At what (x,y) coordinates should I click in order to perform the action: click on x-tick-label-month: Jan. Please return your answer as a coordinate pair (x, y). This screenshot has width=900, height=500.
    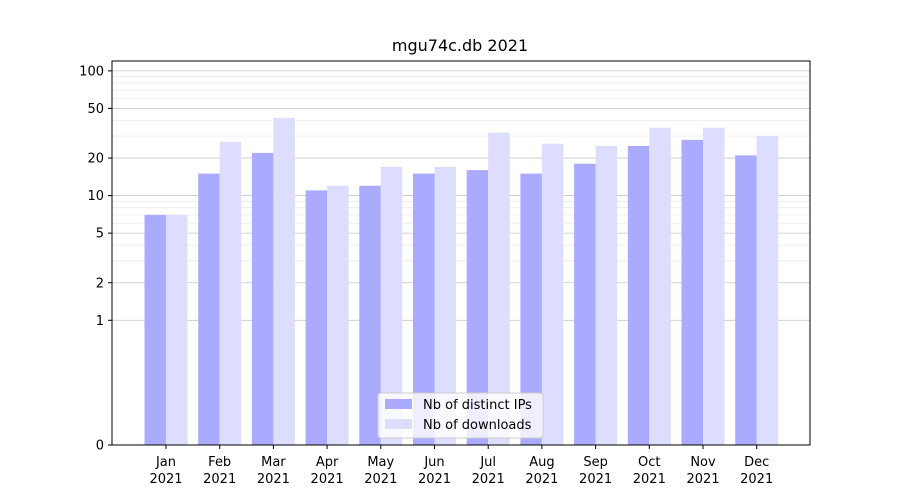
    Looking at the image, I should click on (165, 462).